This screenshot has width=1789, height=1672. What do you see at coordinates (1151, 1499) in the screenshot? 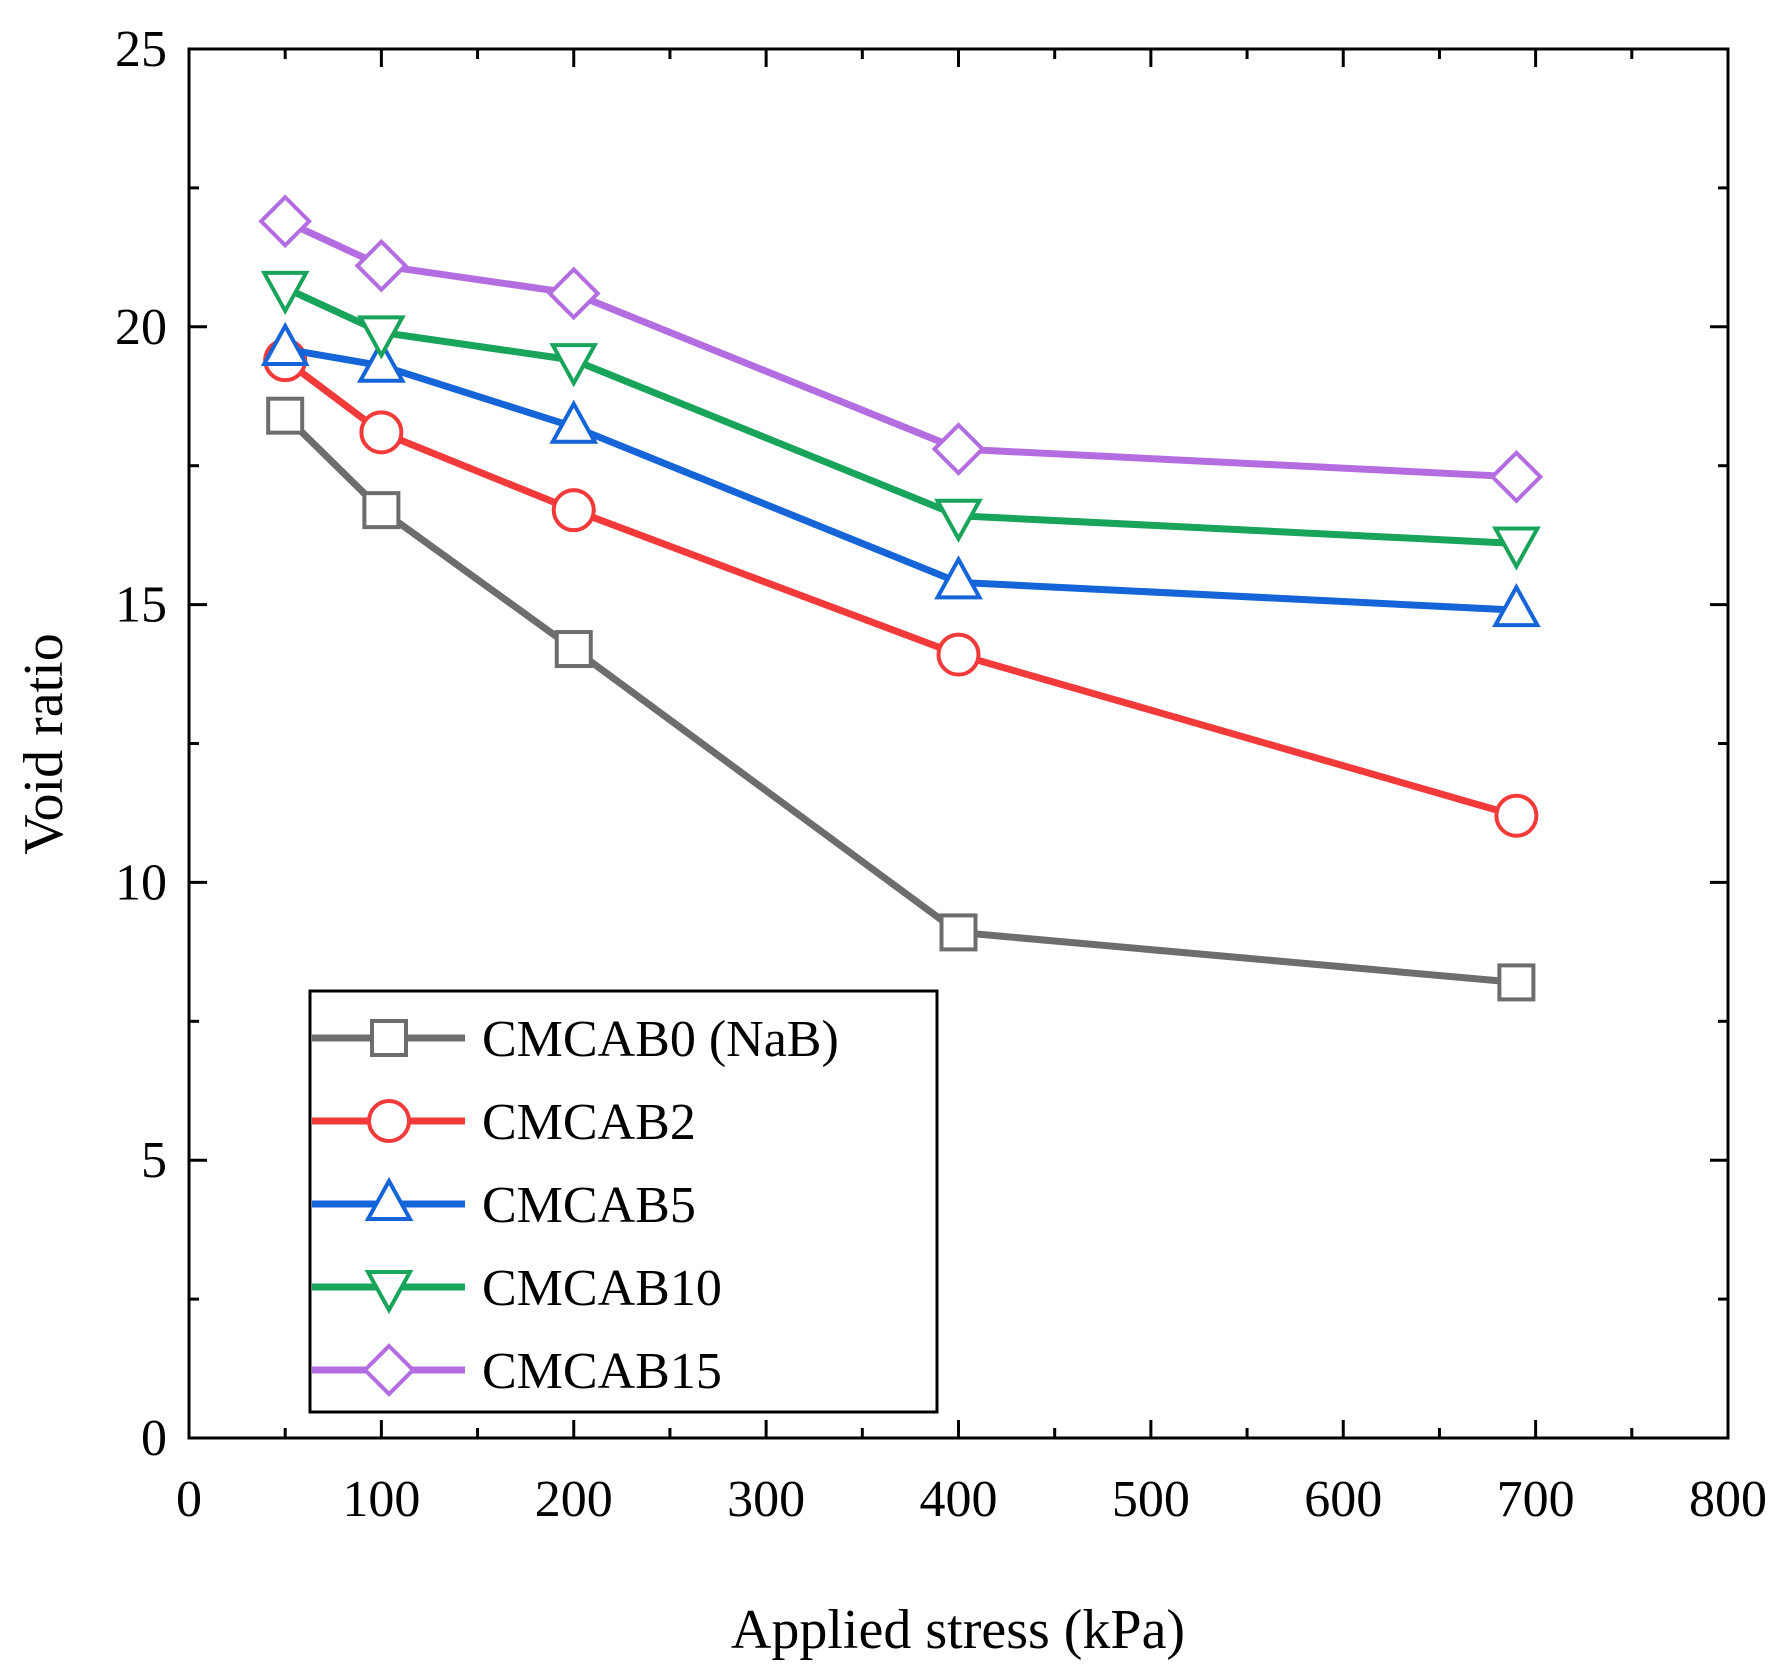
I see `x-tick-label: 500` at bounding box center [1151, 1499].